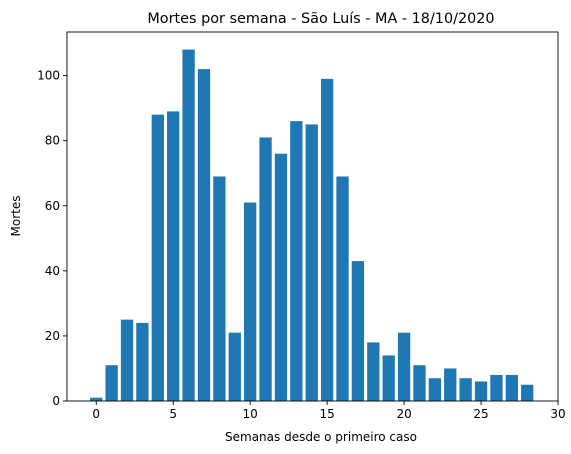  What do you see at coordinates (52, 206) in the screenshot?
I see `y-tick-label: 60` at bounding box center [52, 206].